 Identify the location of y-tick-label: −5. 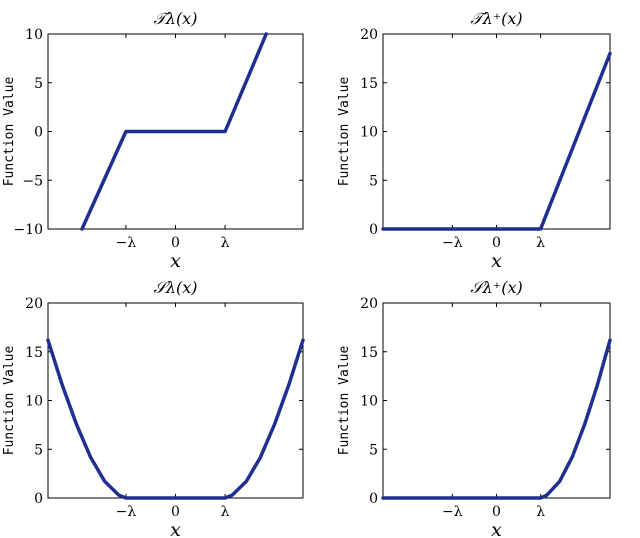
(32, 181).